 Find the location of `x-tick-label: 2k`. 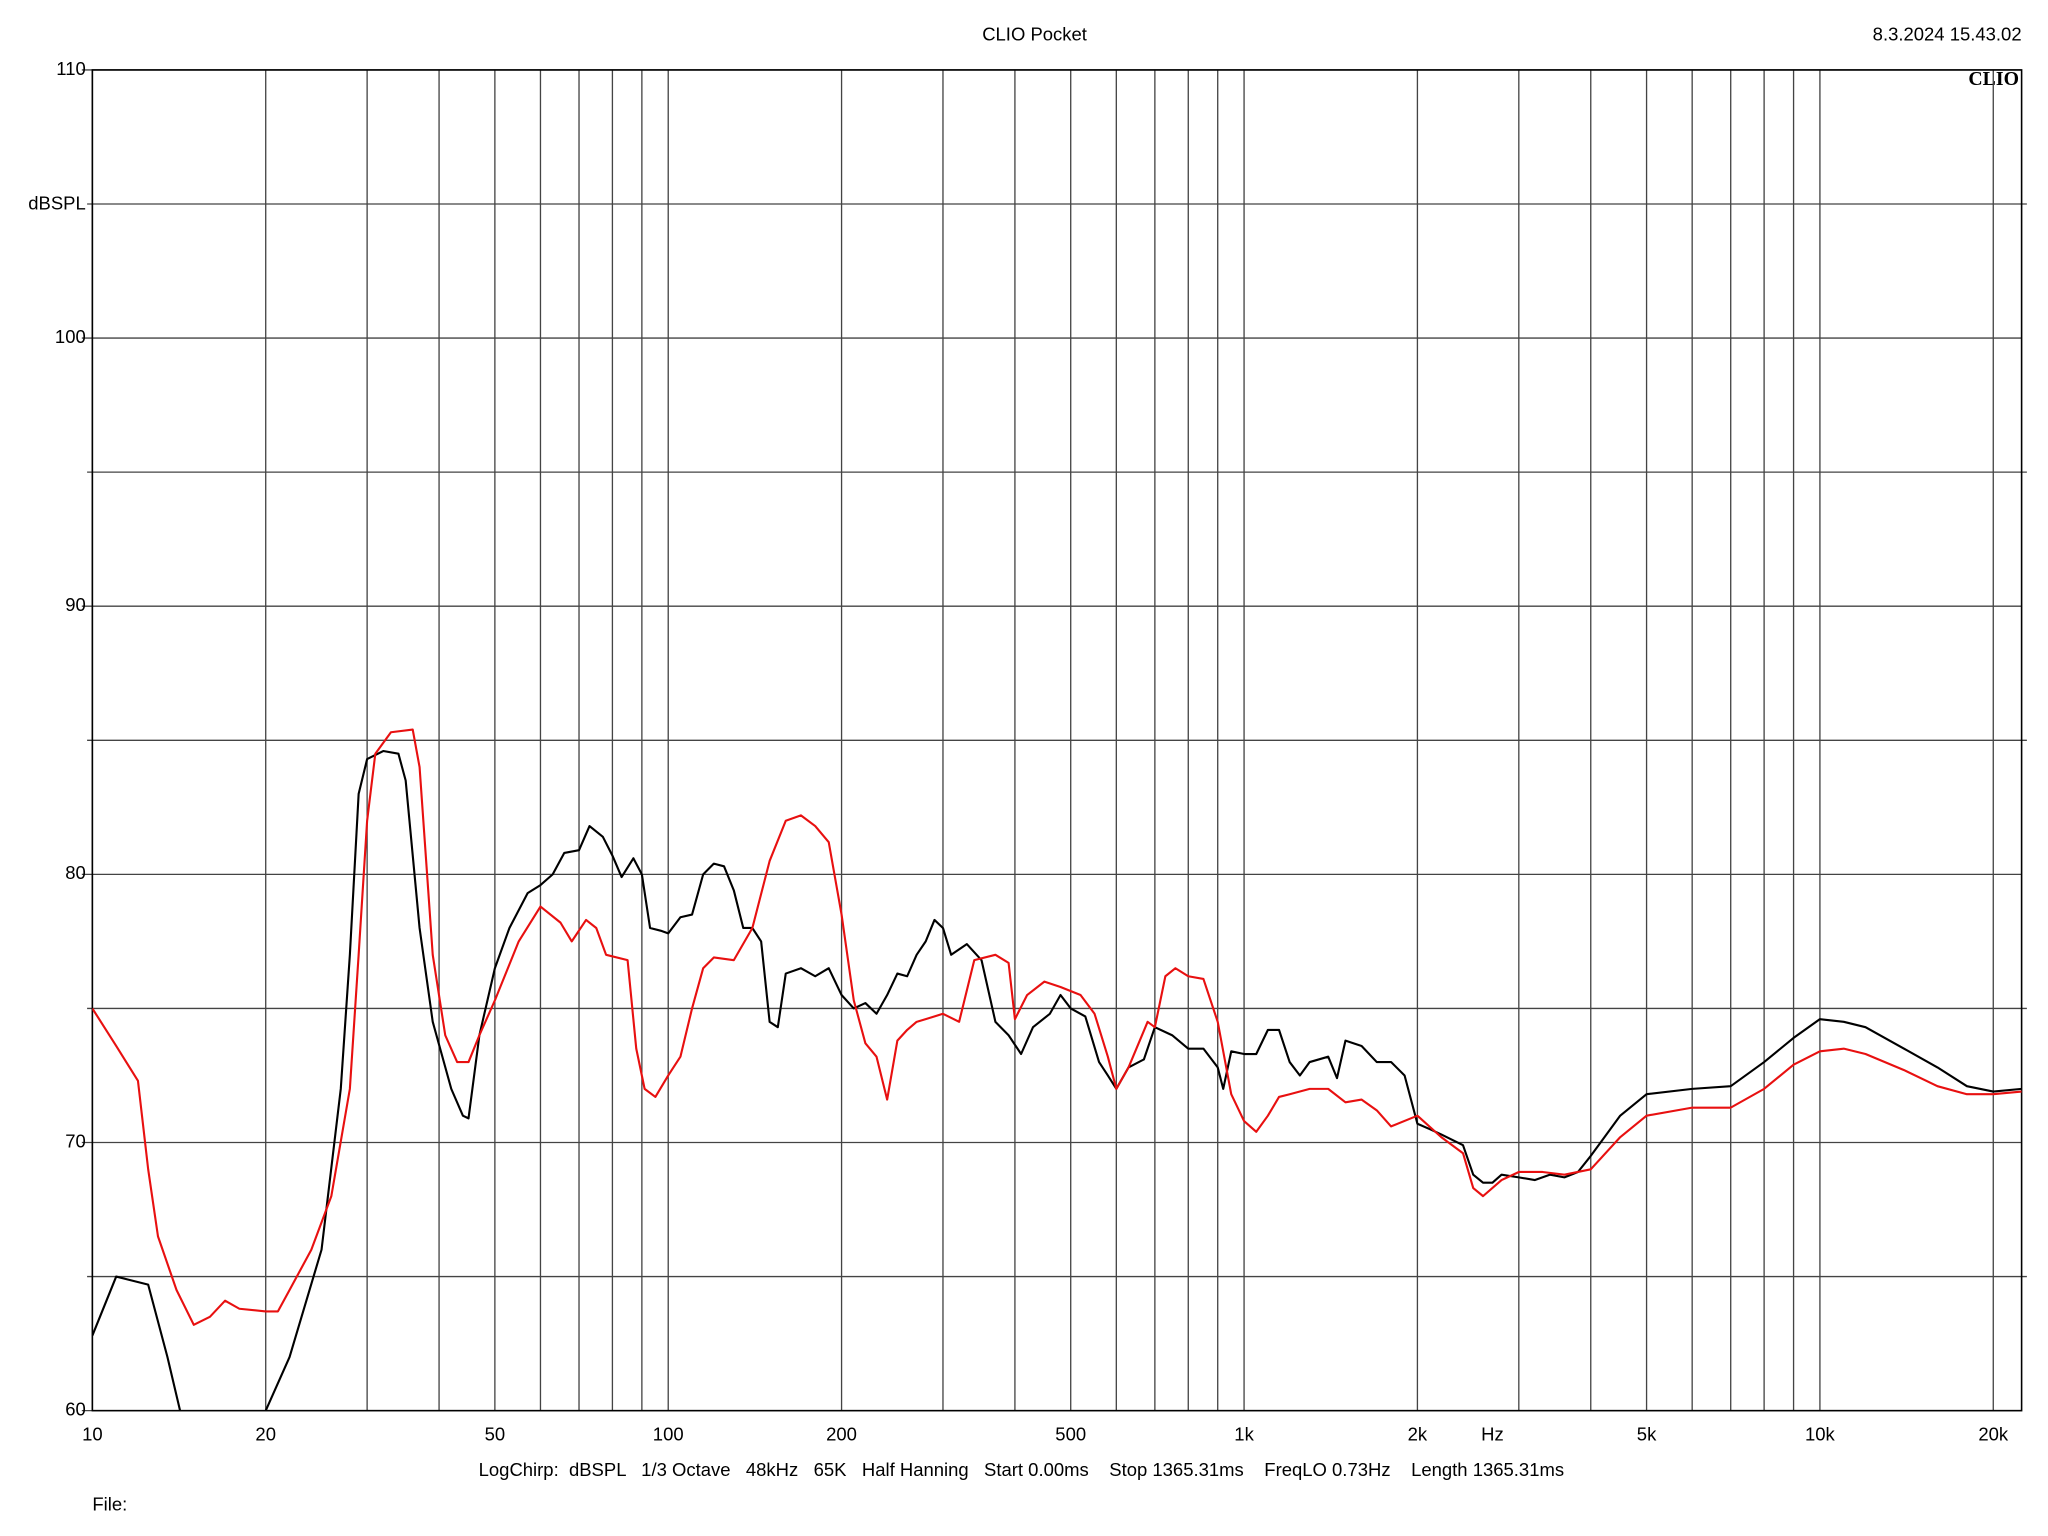

x-tick-label: 2k is located at coordinates (1418, 1434).